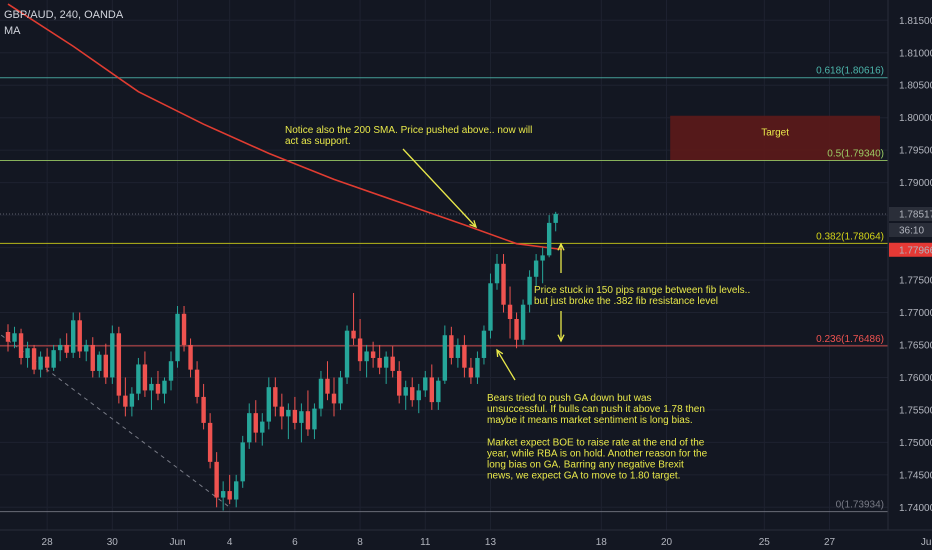 This screenshot has height=550, width=932. What do you see at coordinates (910, 229) in the screenshot?
I see `price-tag-bg` at bounding box center [910, 229].